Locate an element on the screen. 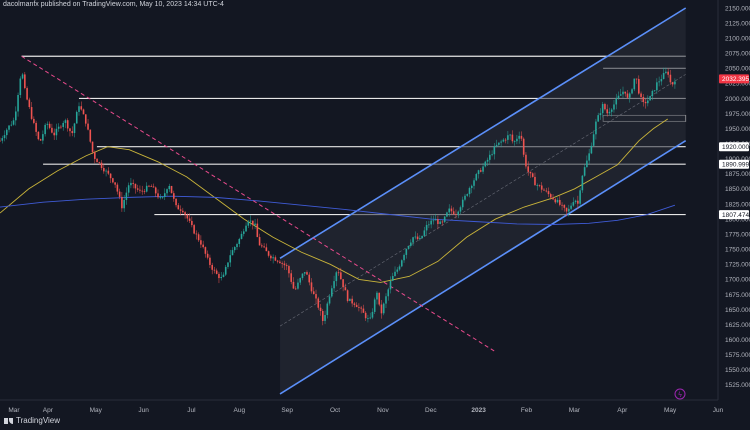  last-price-tag is located at coordinates (734, 79).